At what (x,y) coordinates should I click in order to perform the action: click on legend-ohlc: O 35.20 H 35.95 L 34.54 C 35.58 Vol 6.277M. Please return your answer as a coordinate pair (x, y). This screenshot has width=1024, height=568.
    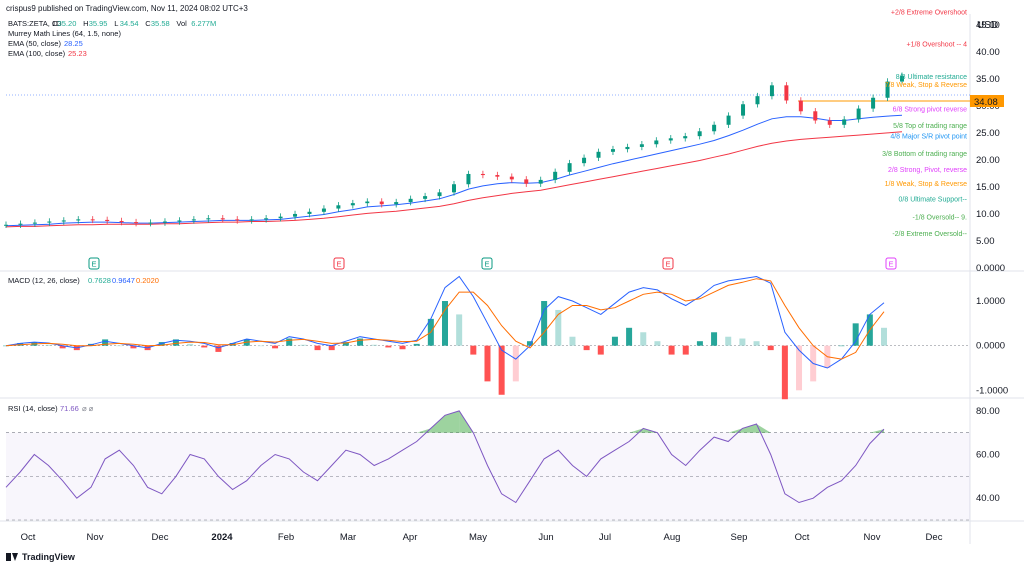
    Looking at the image, I should click on (134, 23).